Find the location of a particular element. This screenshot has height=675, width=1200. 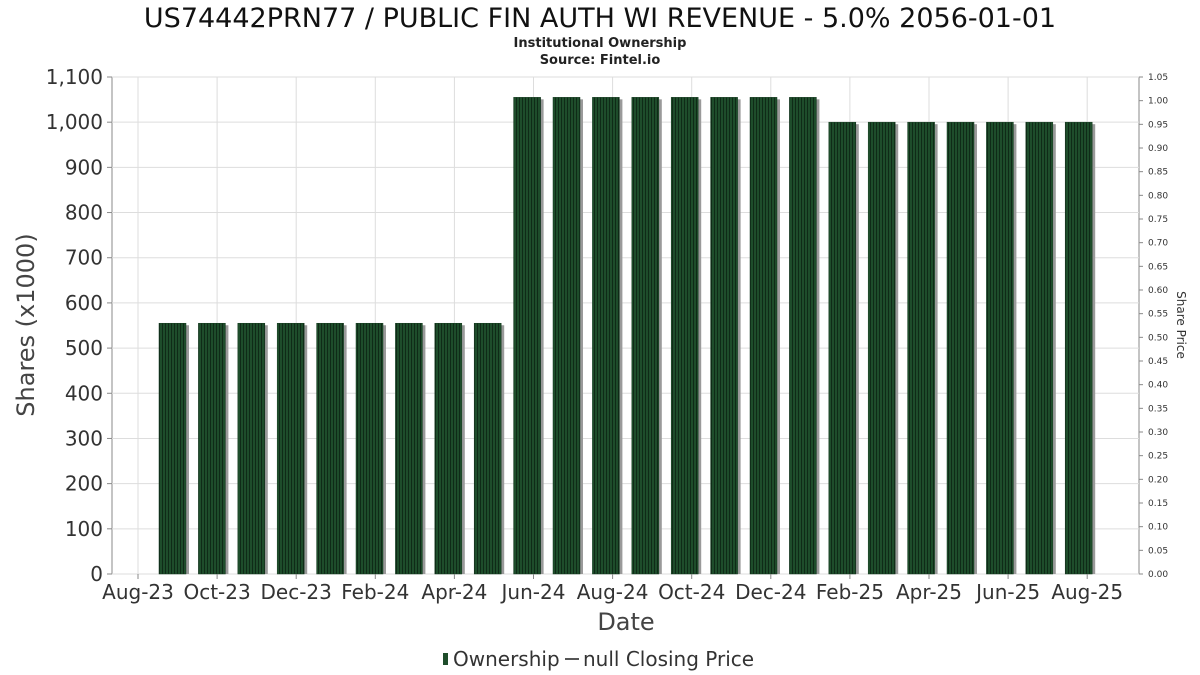

y2-tick-label: 0.70 is located at coordinates (1158, 244).